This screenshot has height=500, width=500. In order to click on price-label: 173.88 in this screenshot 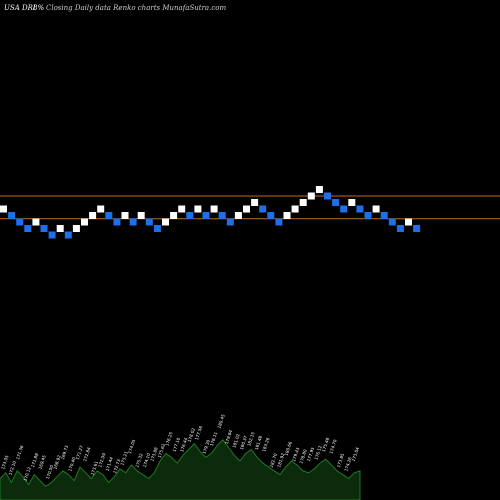, I will do `click(153, 454)`.